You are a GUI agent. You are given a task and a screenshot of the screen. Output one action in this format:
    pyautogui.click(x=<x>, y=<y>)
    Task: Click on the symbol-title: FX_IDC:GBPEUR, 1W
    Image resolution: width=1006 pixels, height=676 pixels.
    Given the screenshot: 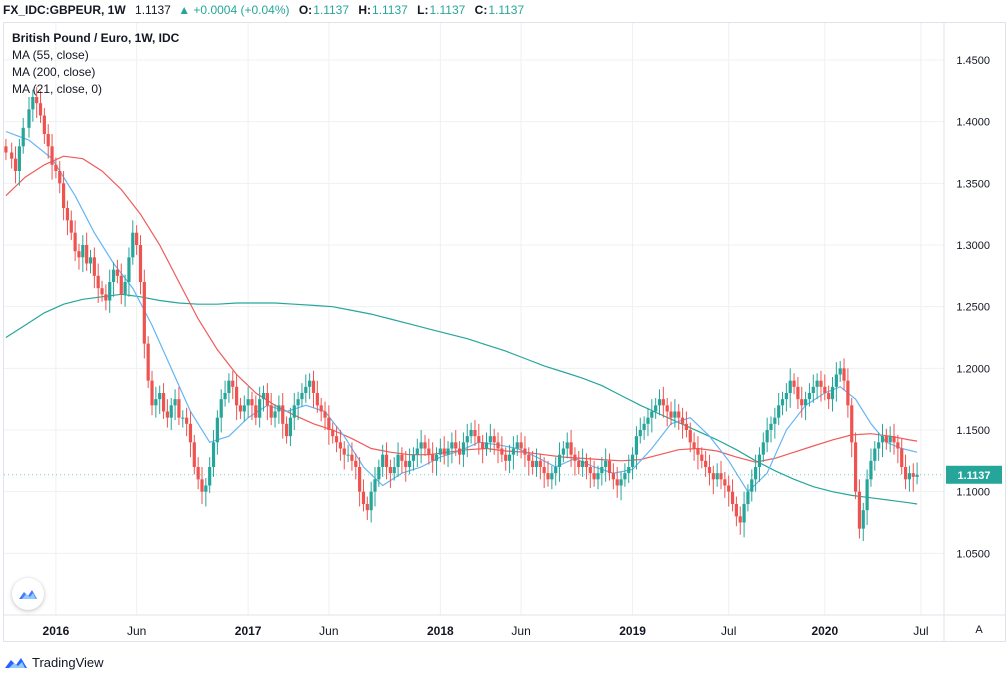 What is the action you would take?
    pyautogui.click(x=64, y=10)
    